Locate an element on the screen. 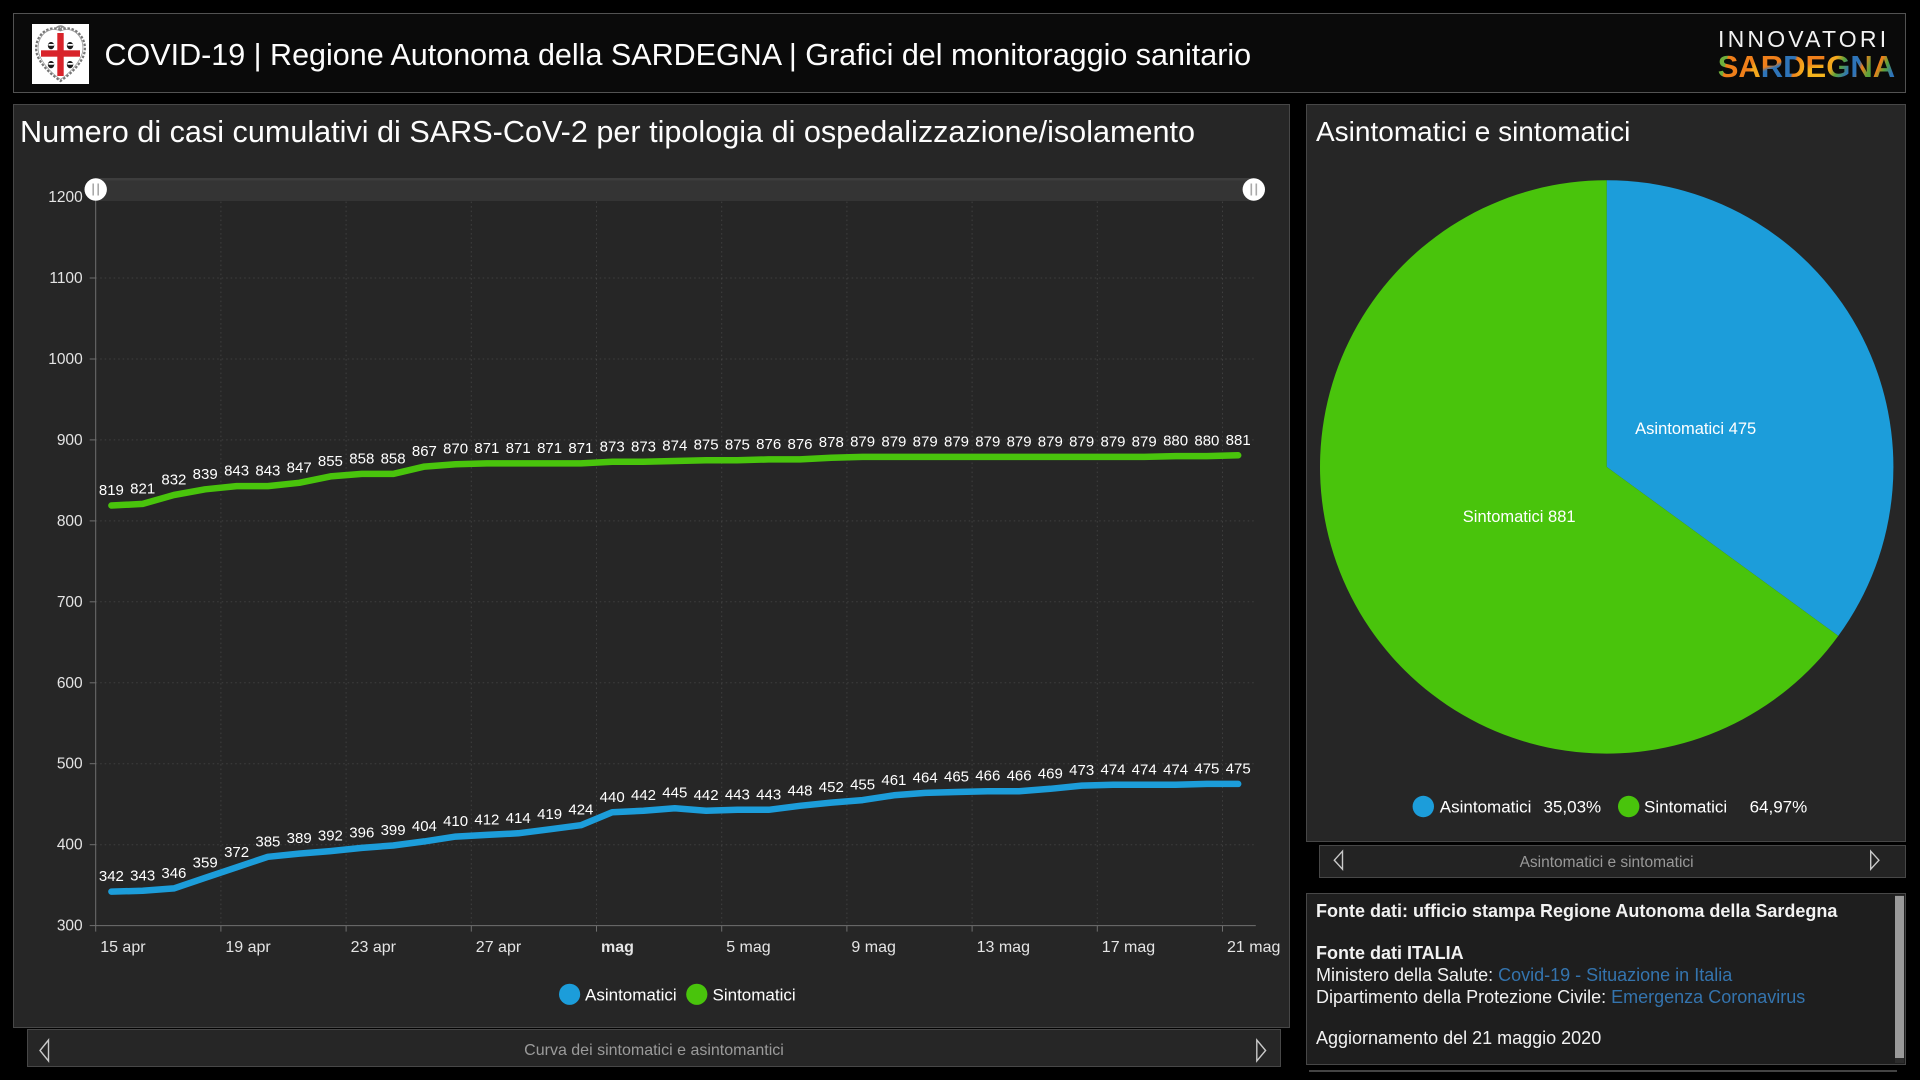  svg-text: 9 mag is located at coordinates (873, 947).